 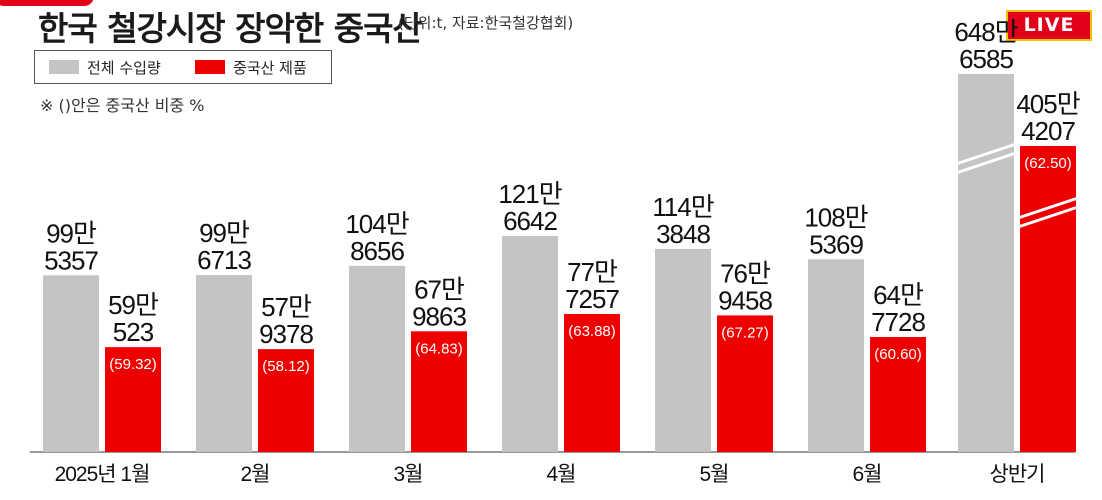 I want to click on value-label-china: 9378, so click(x=286, y=334).